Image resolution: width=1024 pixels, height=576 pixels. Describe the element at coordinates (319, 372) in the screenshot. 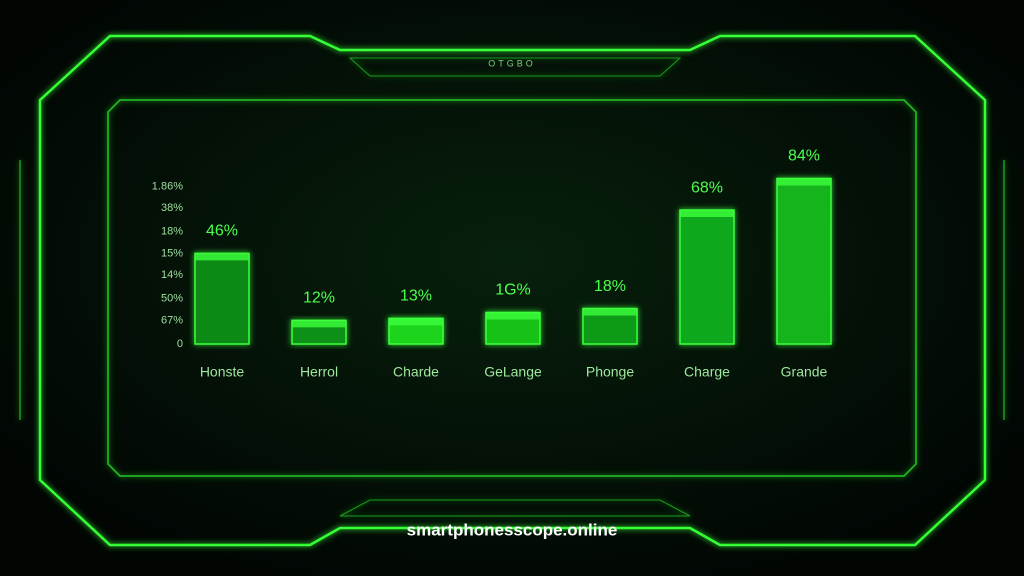

I see `x-tick-label: Herrol` at that location.